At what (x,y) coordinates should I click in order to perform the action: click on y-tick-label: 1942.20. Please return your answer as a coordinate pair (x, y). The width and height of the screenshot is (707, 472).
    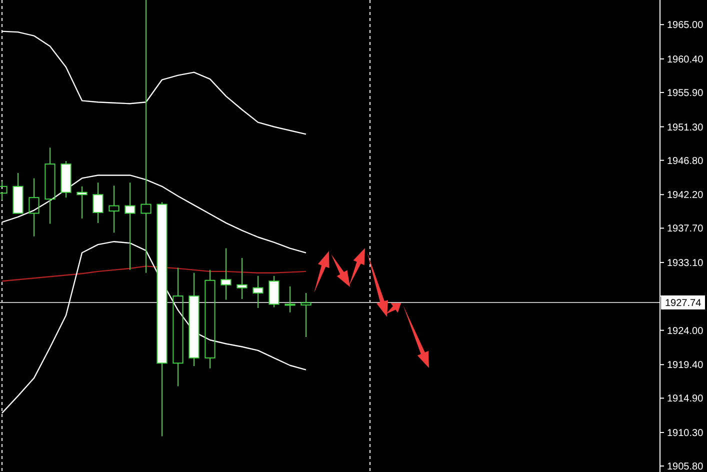
    Looking at the image, I should click on (685, 196).